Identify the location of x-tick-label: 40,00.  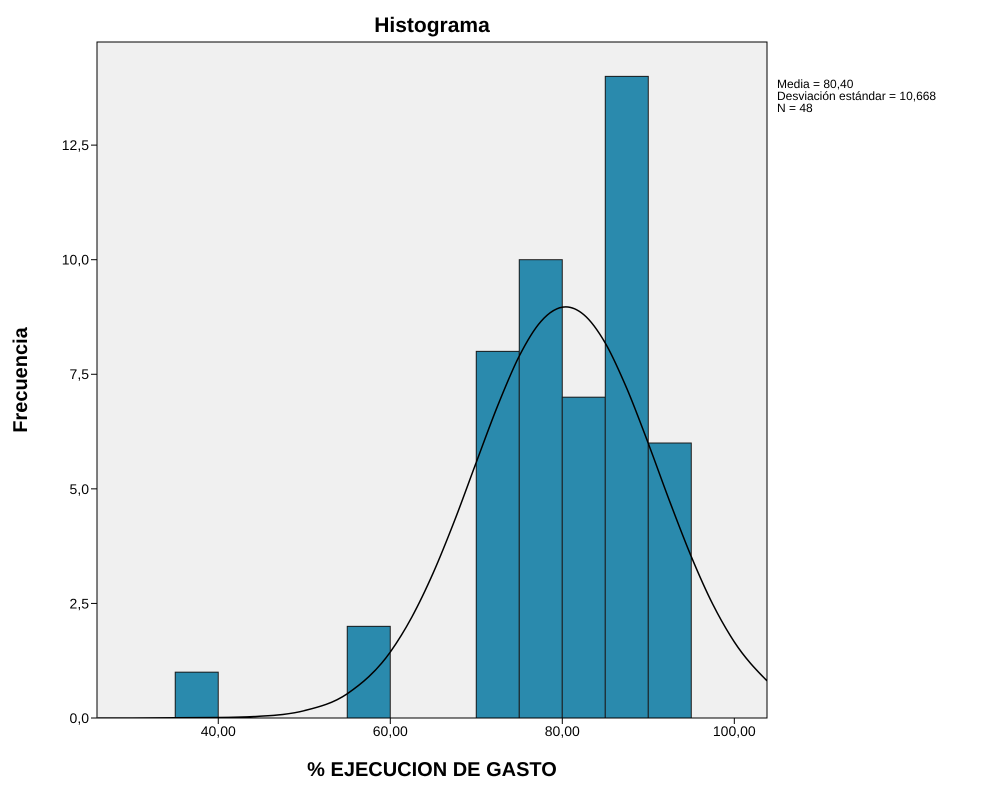
(218, 730).